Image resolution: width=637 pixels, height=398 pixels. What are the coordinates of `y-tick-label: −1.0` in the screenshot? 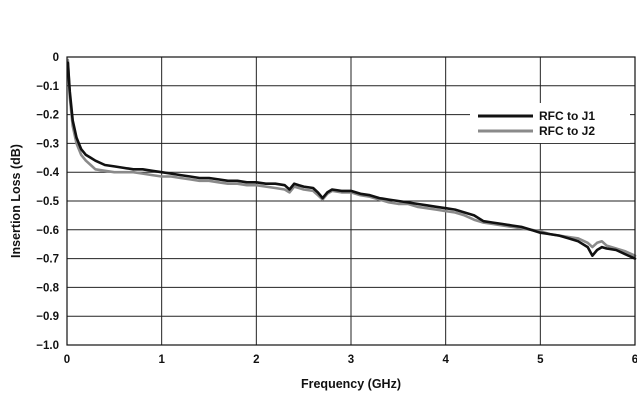 It's located at (47, 346).